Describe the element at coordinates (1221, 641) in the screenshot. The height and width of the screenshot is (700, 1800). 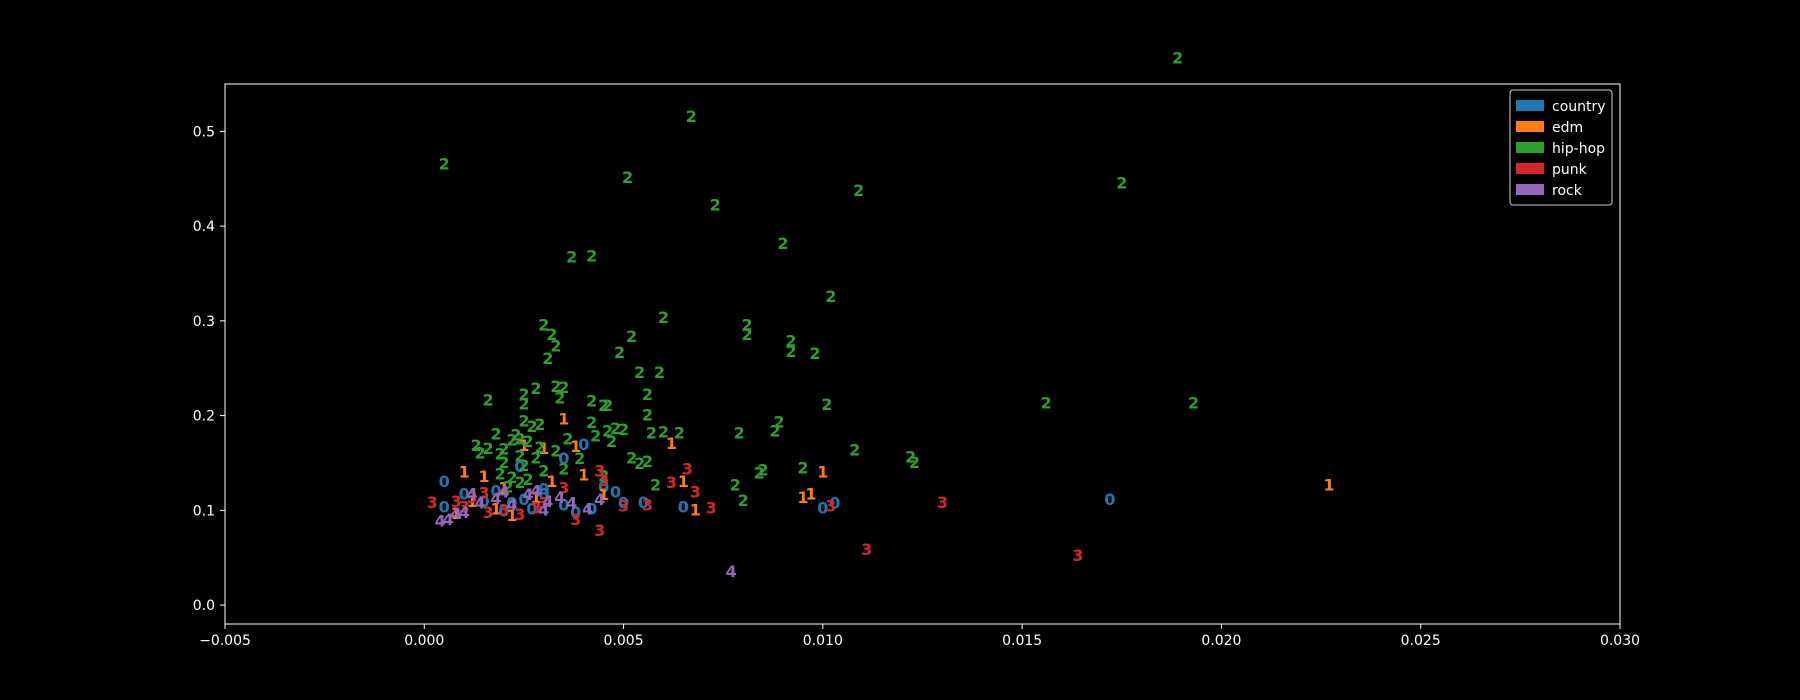
I see `x-tick-label: 0.020` at that location.